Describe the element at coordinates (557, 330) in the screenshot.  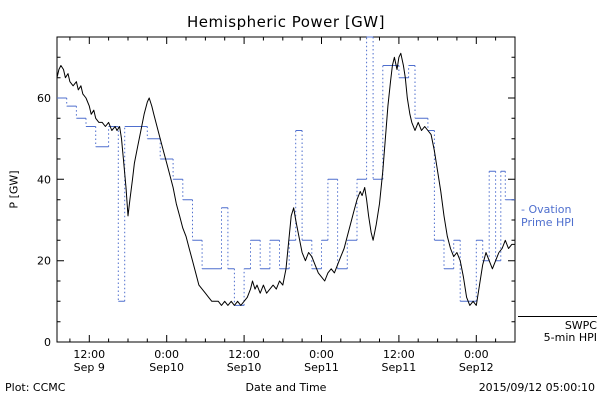
I see `legend-swpc: SWPC 5-min HPI` at that location.